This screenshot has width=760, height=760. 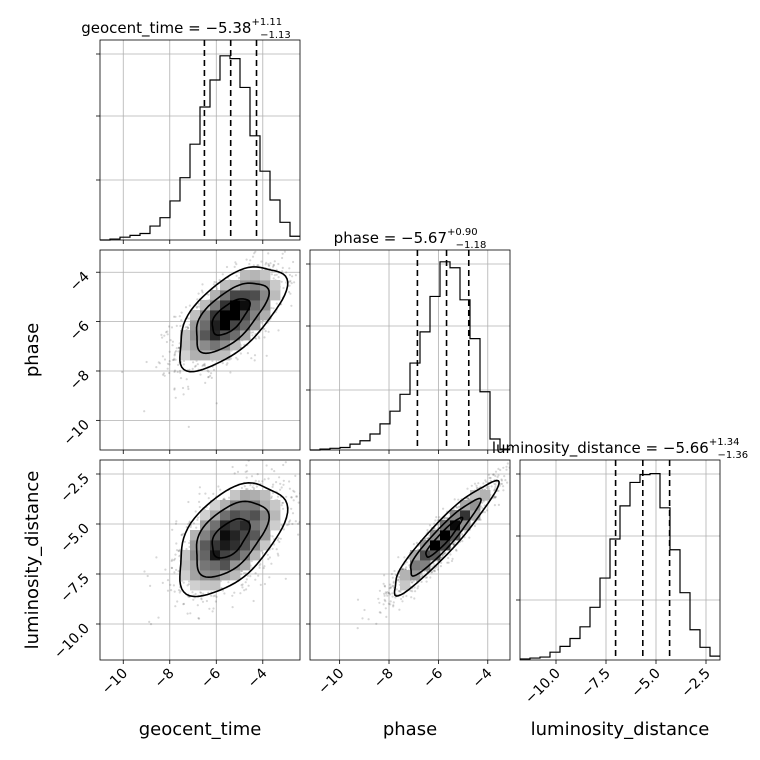 I want to click on x-tick-label: −4, so click(x=258, y=678).